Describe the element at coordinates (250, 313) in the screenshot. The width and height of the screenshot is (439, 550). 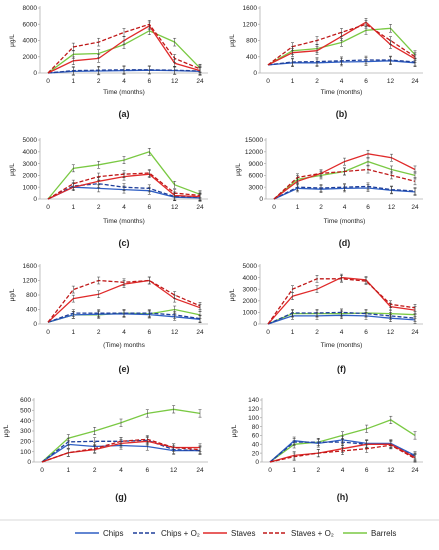
I see `y-tick-label: 1000` at that location.